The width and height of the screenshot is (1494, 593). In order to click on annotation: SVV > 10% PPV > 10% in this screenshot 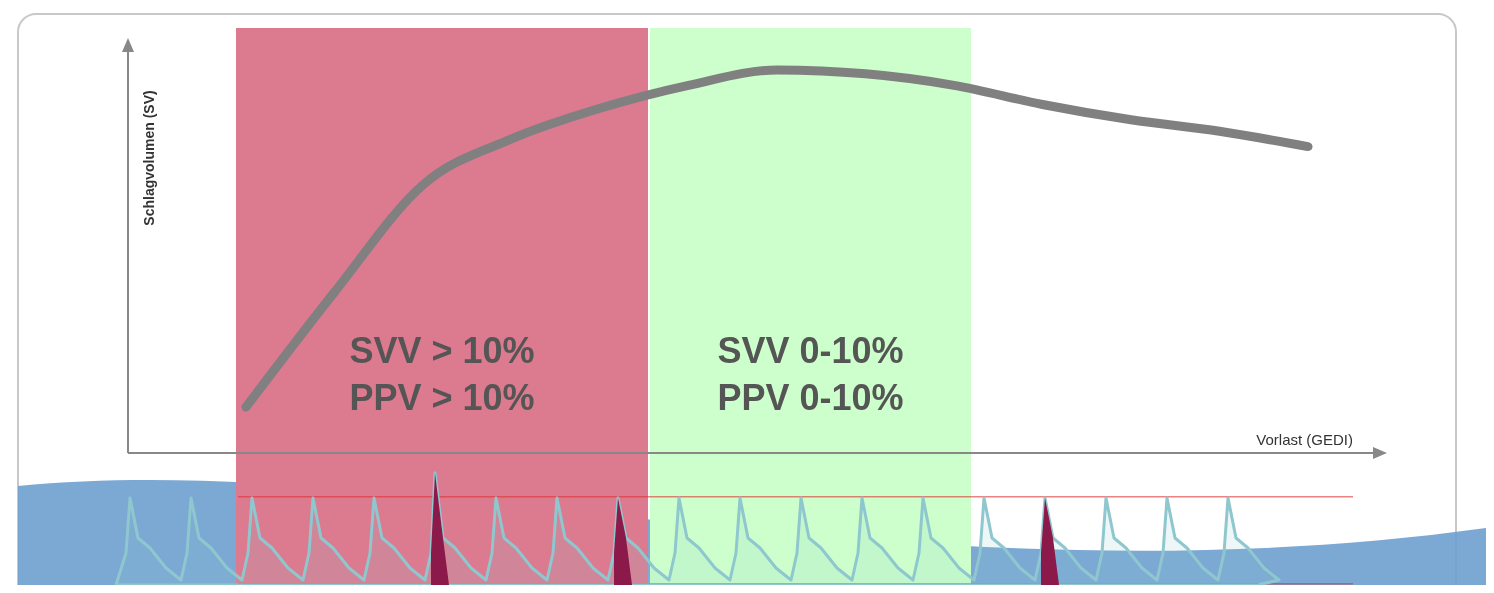, I will do `click(442, 374)`.